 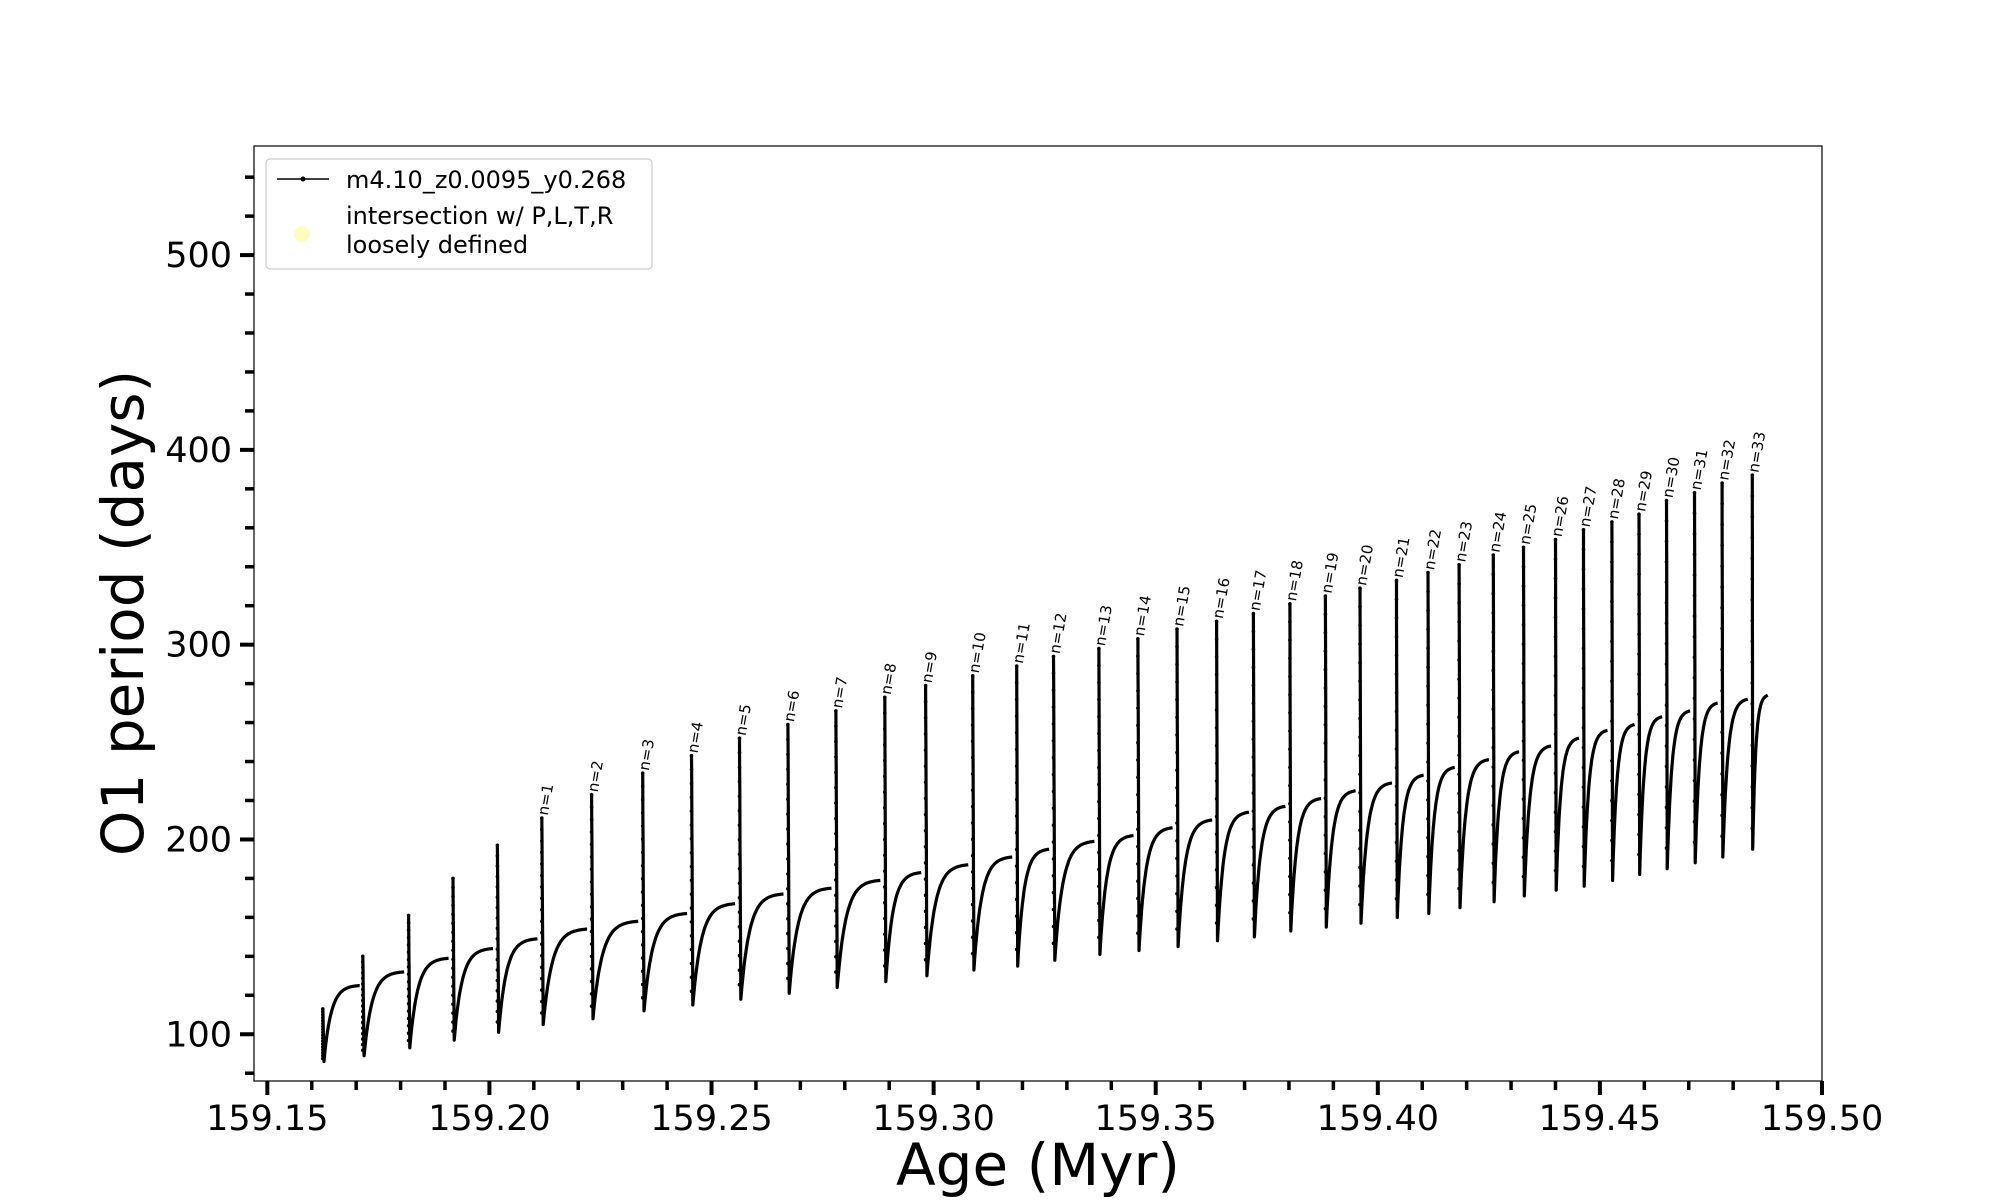 What do you see at coordinates (1021, 643) in the screenshot?
I see `cycle-label: n=11` at bounding box center [1021, 643].